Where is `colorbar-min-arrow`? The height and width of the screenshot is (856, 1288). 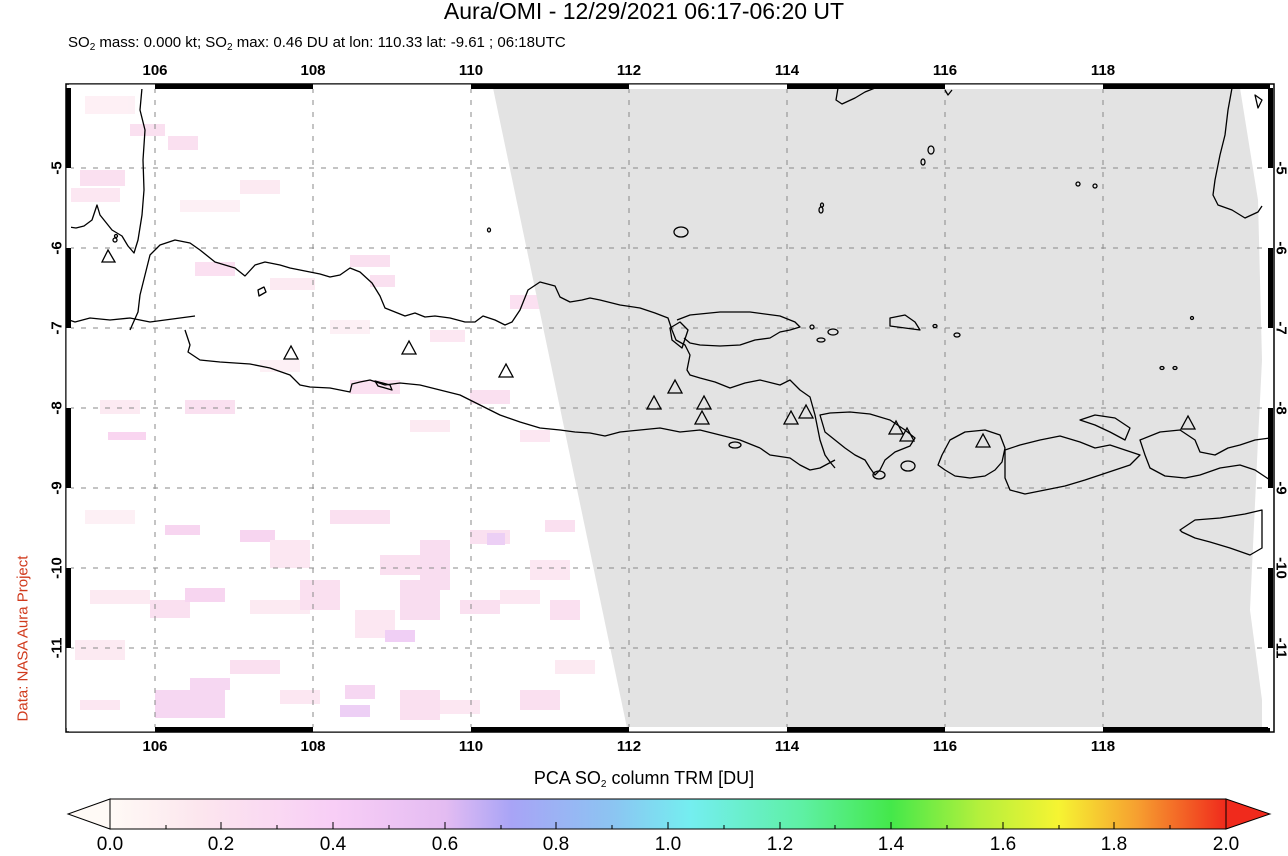
colorbar-min-arrow is located at coordinates (89, 814).